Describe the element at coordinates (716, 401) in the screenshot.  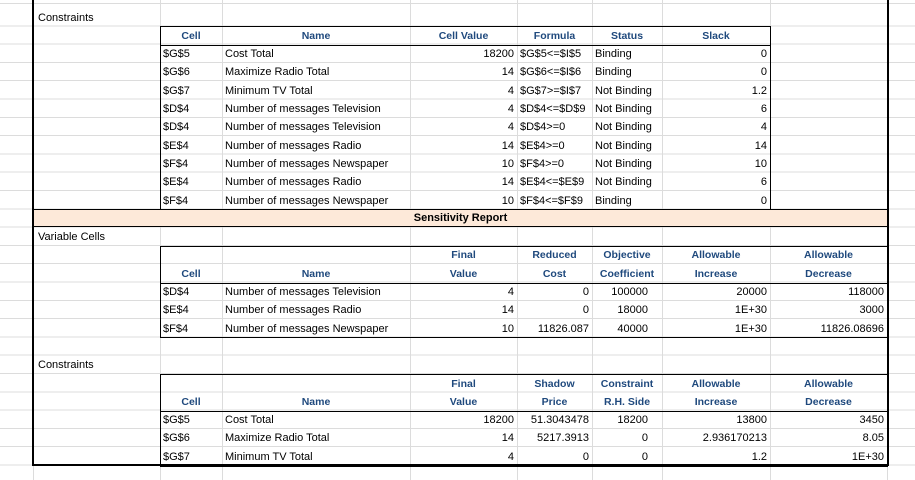
I see `column-header: Increase` at that location.